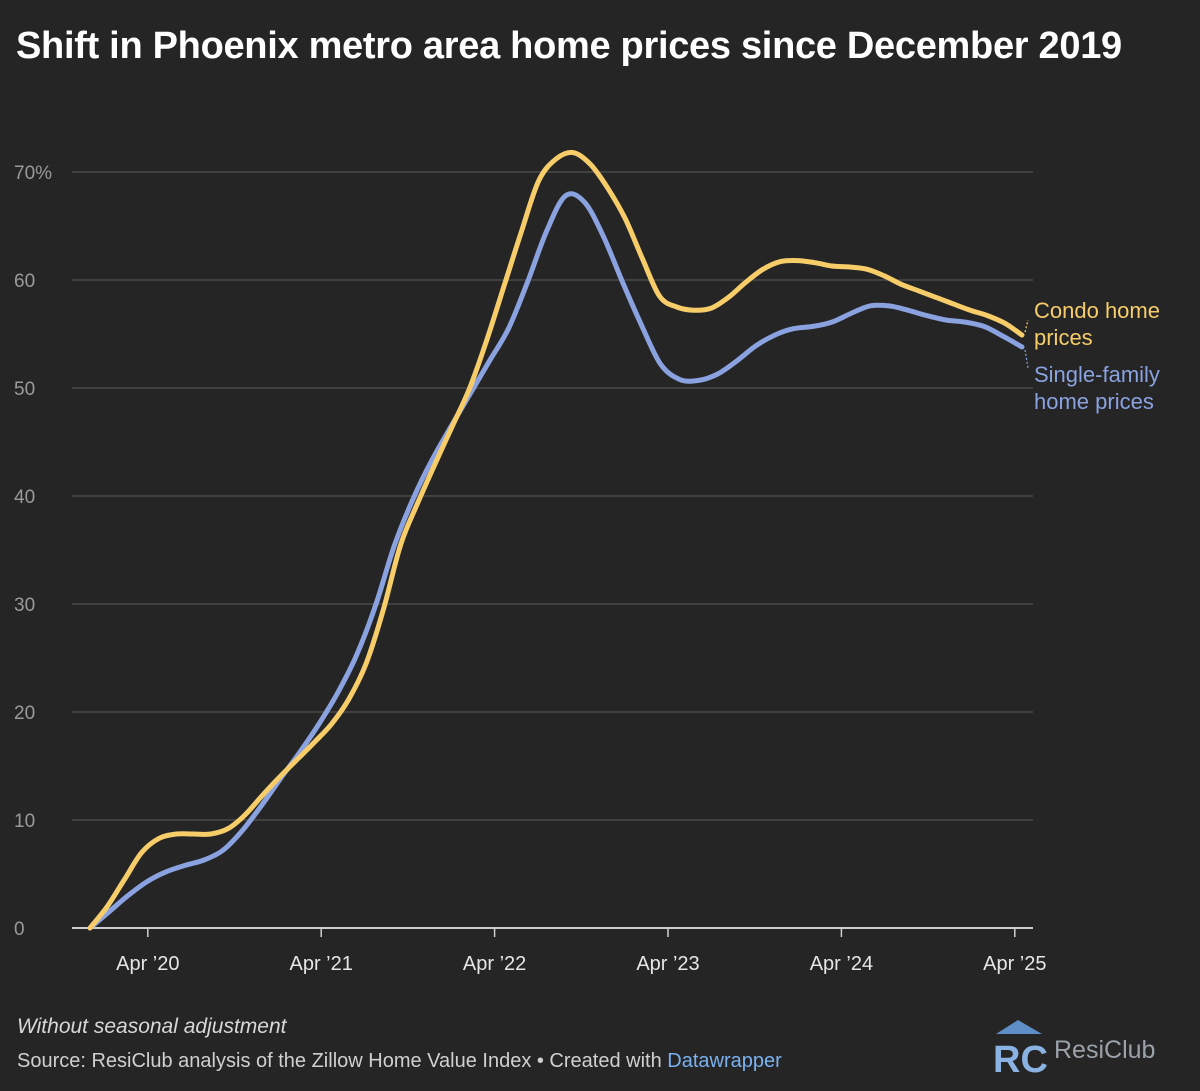 This screenshot has width=1200, height=1091. What do you see at coordinates (24, 605) in the screenshot?
I see `y-tick-label: 30` at bounding box center [24, 605].